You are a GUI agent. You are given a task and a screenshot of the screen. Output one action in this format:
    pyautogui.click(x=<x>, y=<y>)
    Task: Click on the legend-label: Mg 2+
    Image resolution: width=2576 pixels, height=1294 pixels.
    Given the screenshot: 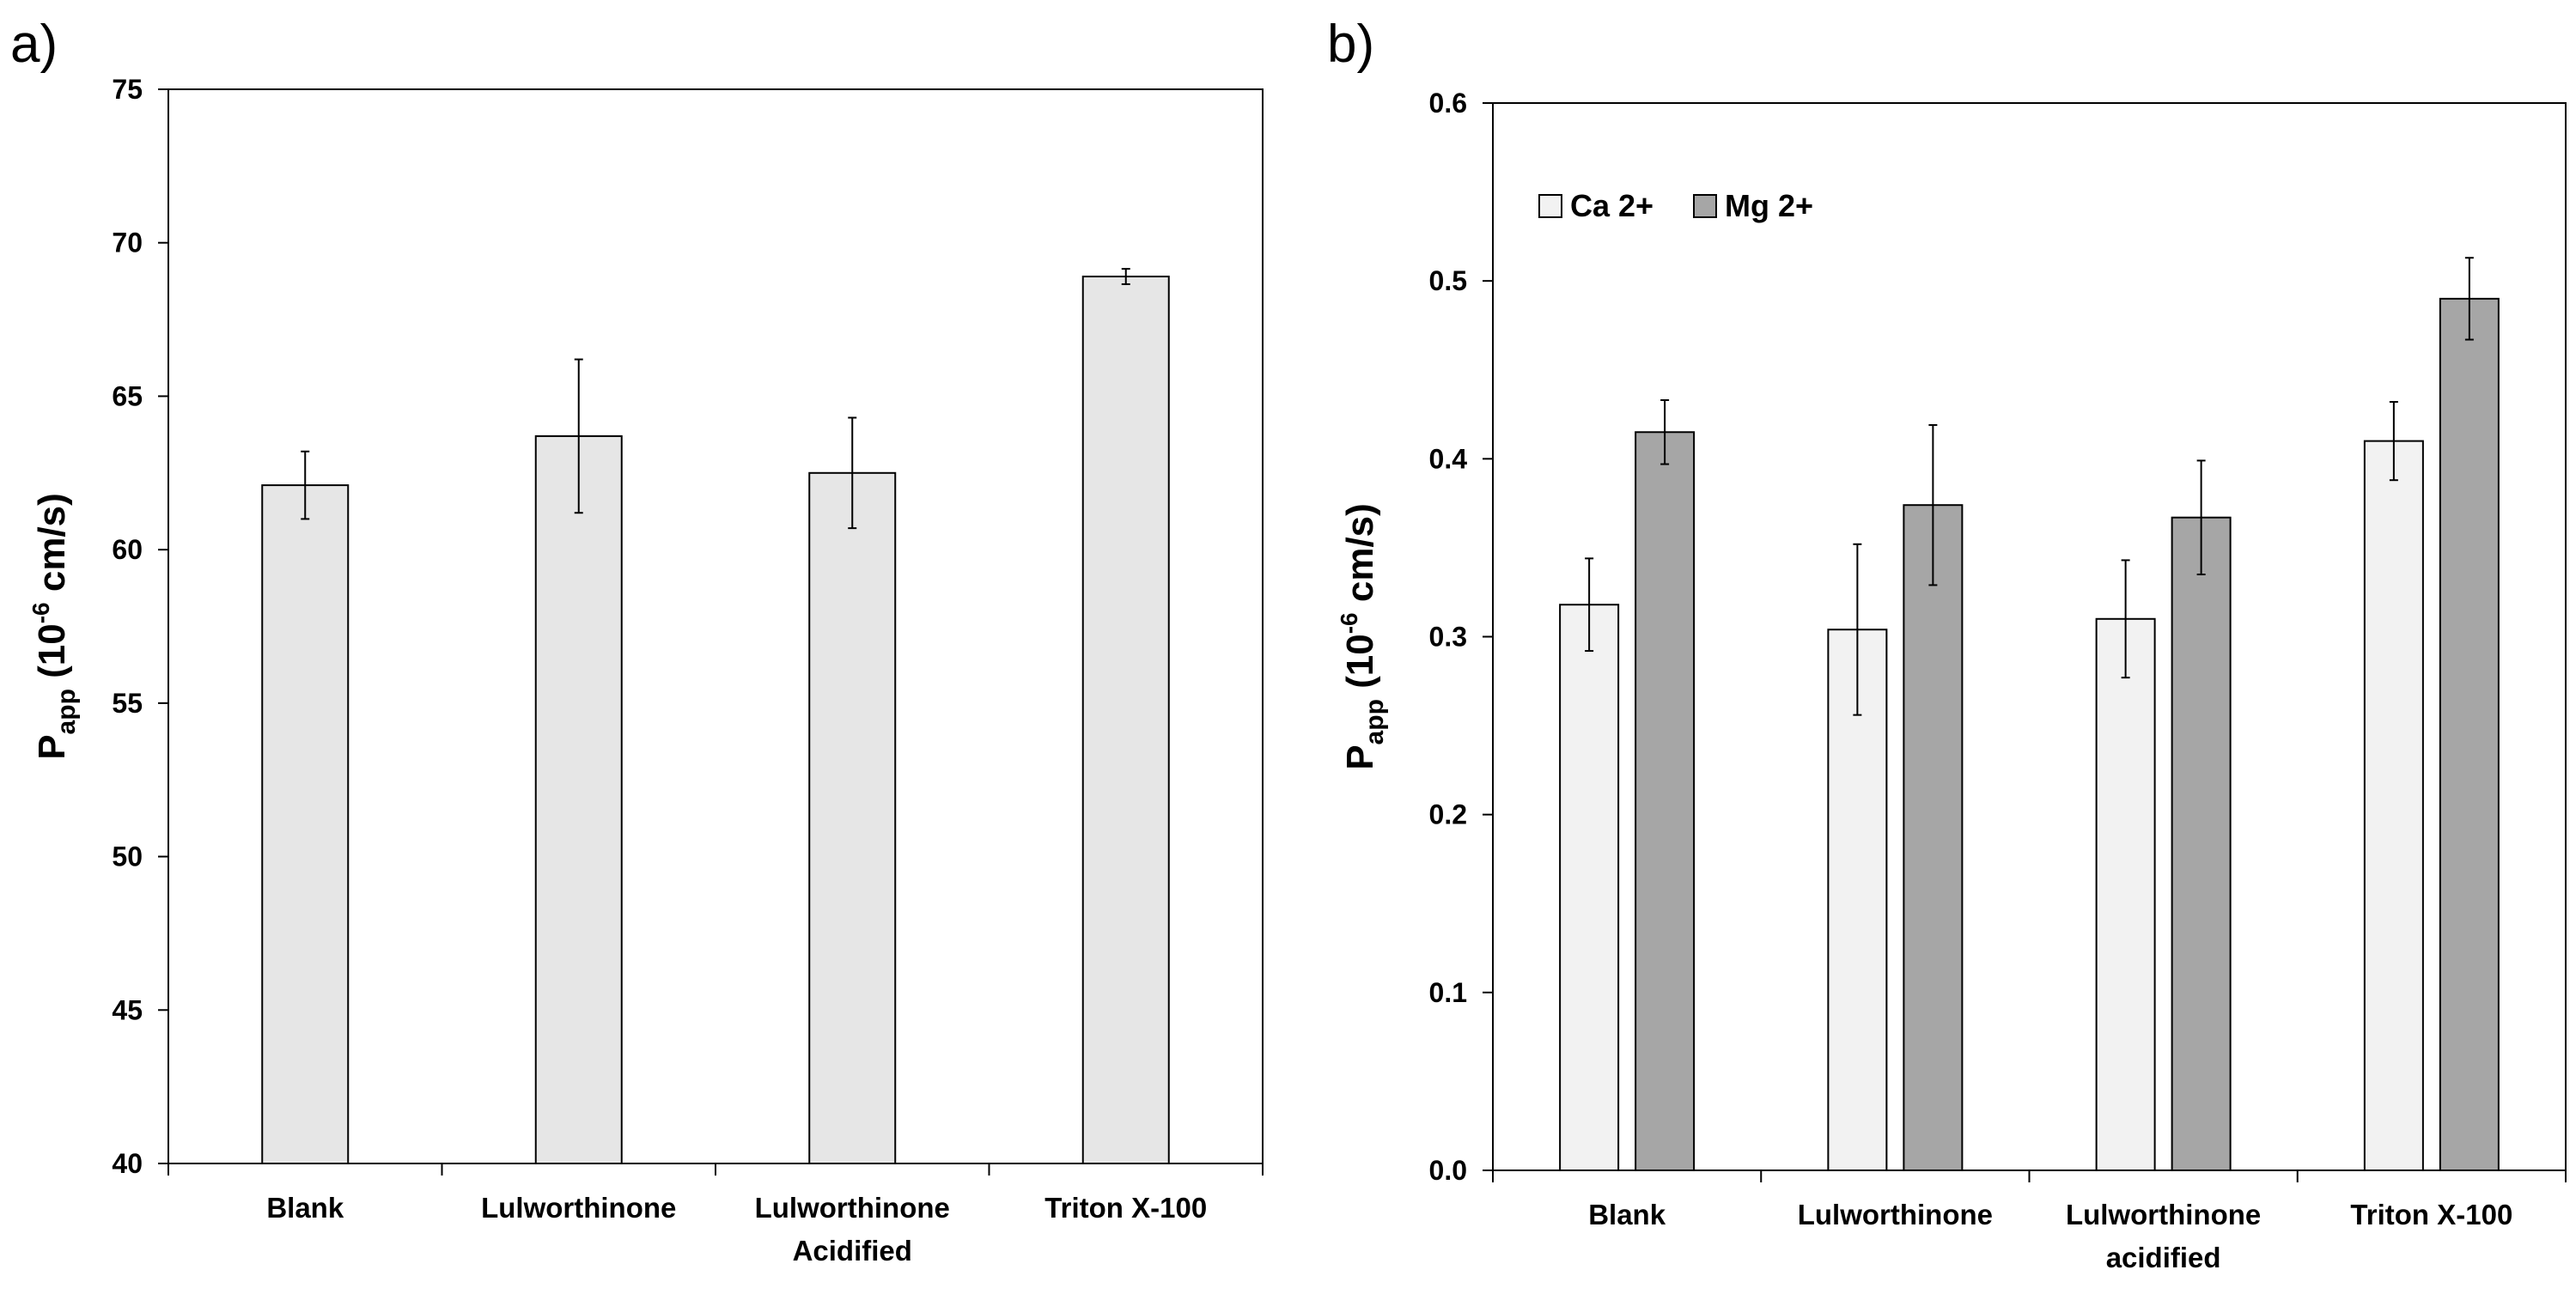 What is the action you would take?
    pyautogui.click(x=1769, y=205)
    